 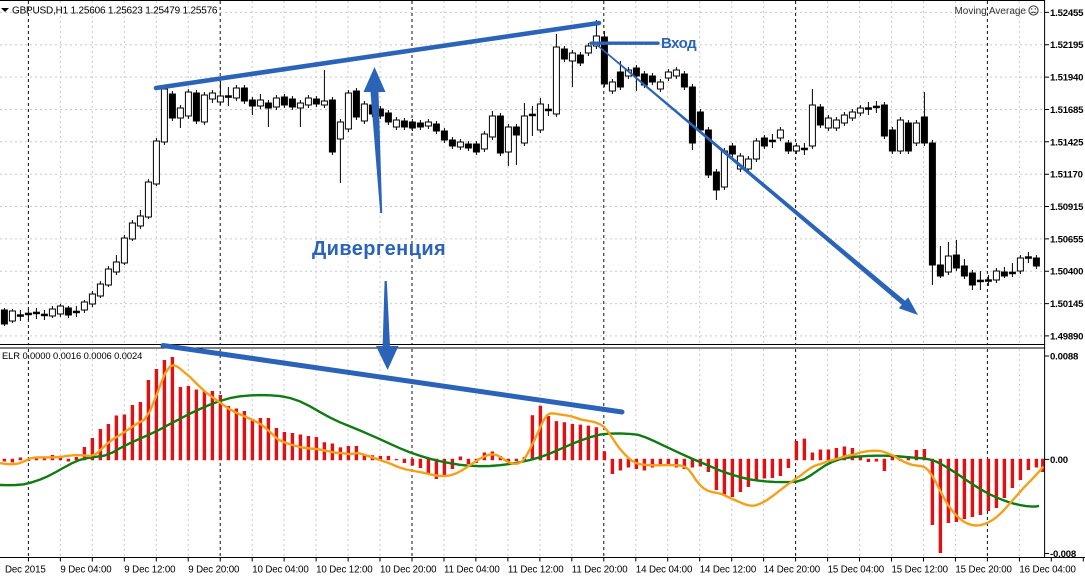 What do you see at coordinates (600, 570) in the screenshot?
I see `svg-text: 11 Dec 20:00` at bounding box center [600, 570].